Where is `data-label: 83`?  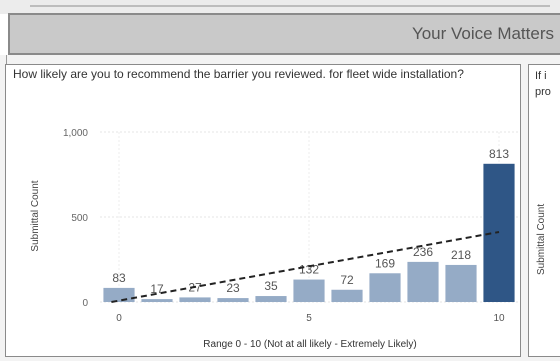
data-label: 83 is located at coordinates (119, 278).